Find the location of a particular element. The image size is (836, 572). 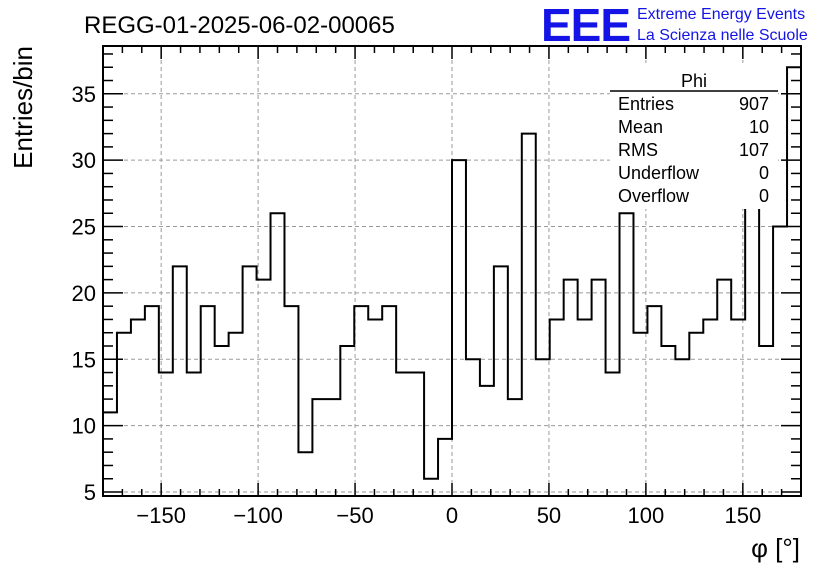

stats-label-rms: RMS is located at coordinates (638, 150).